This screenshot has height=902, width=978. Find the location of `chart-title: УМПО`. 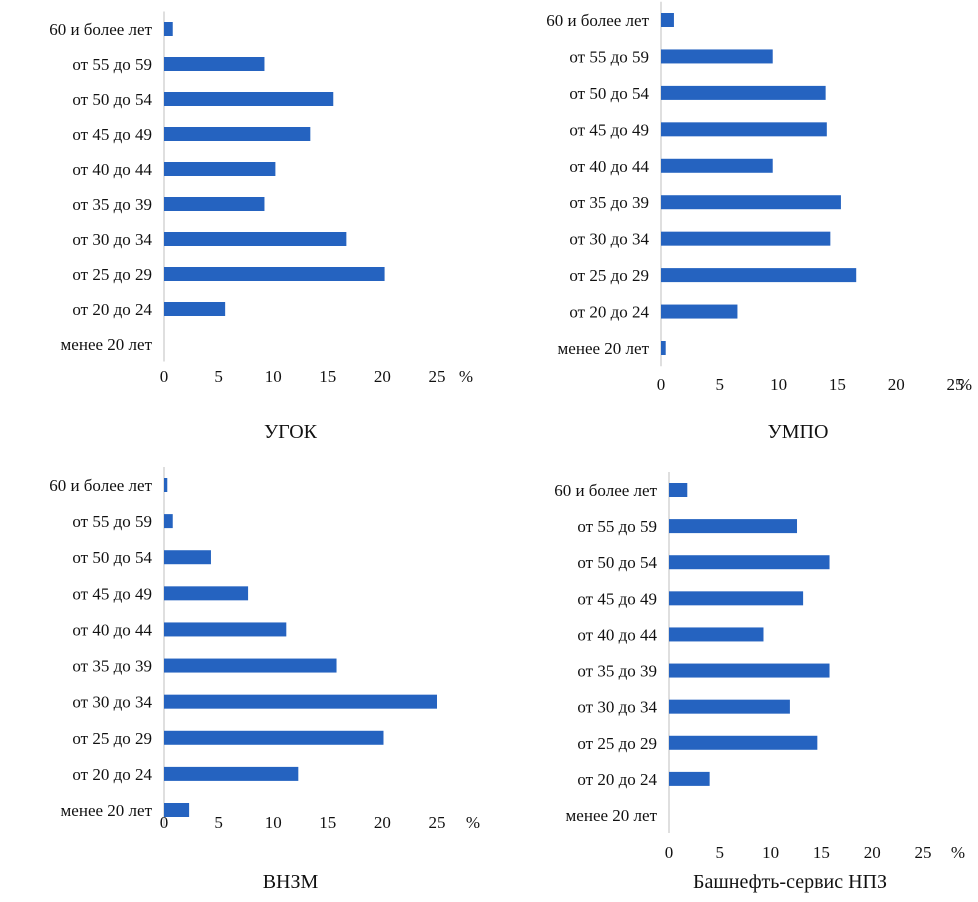

chart-title: УМПО is located at coordinates (798, 432).